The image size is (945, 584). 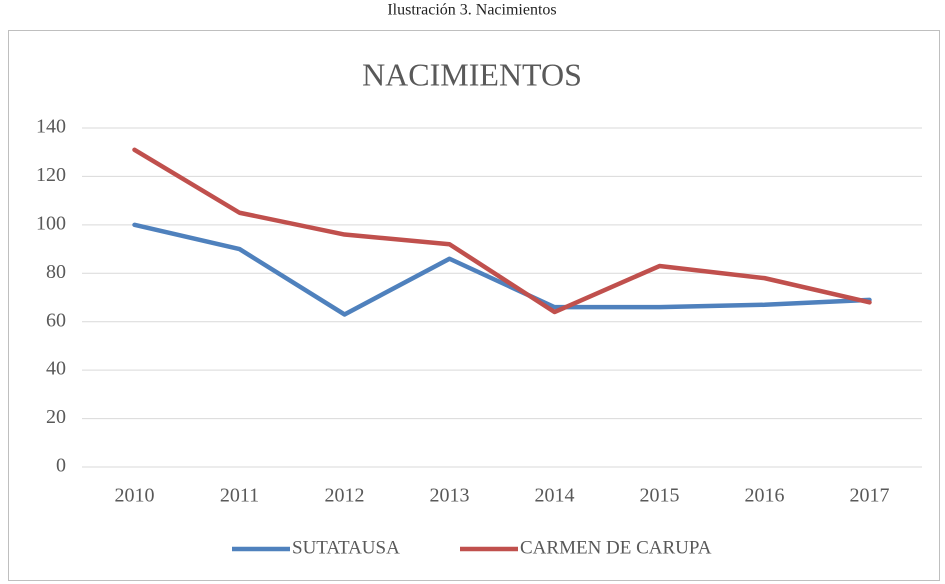 What do you see at coordinates (56, 320) in the screenshot?
I see `y-tick-label: 60` at bounding box center [56, 320].